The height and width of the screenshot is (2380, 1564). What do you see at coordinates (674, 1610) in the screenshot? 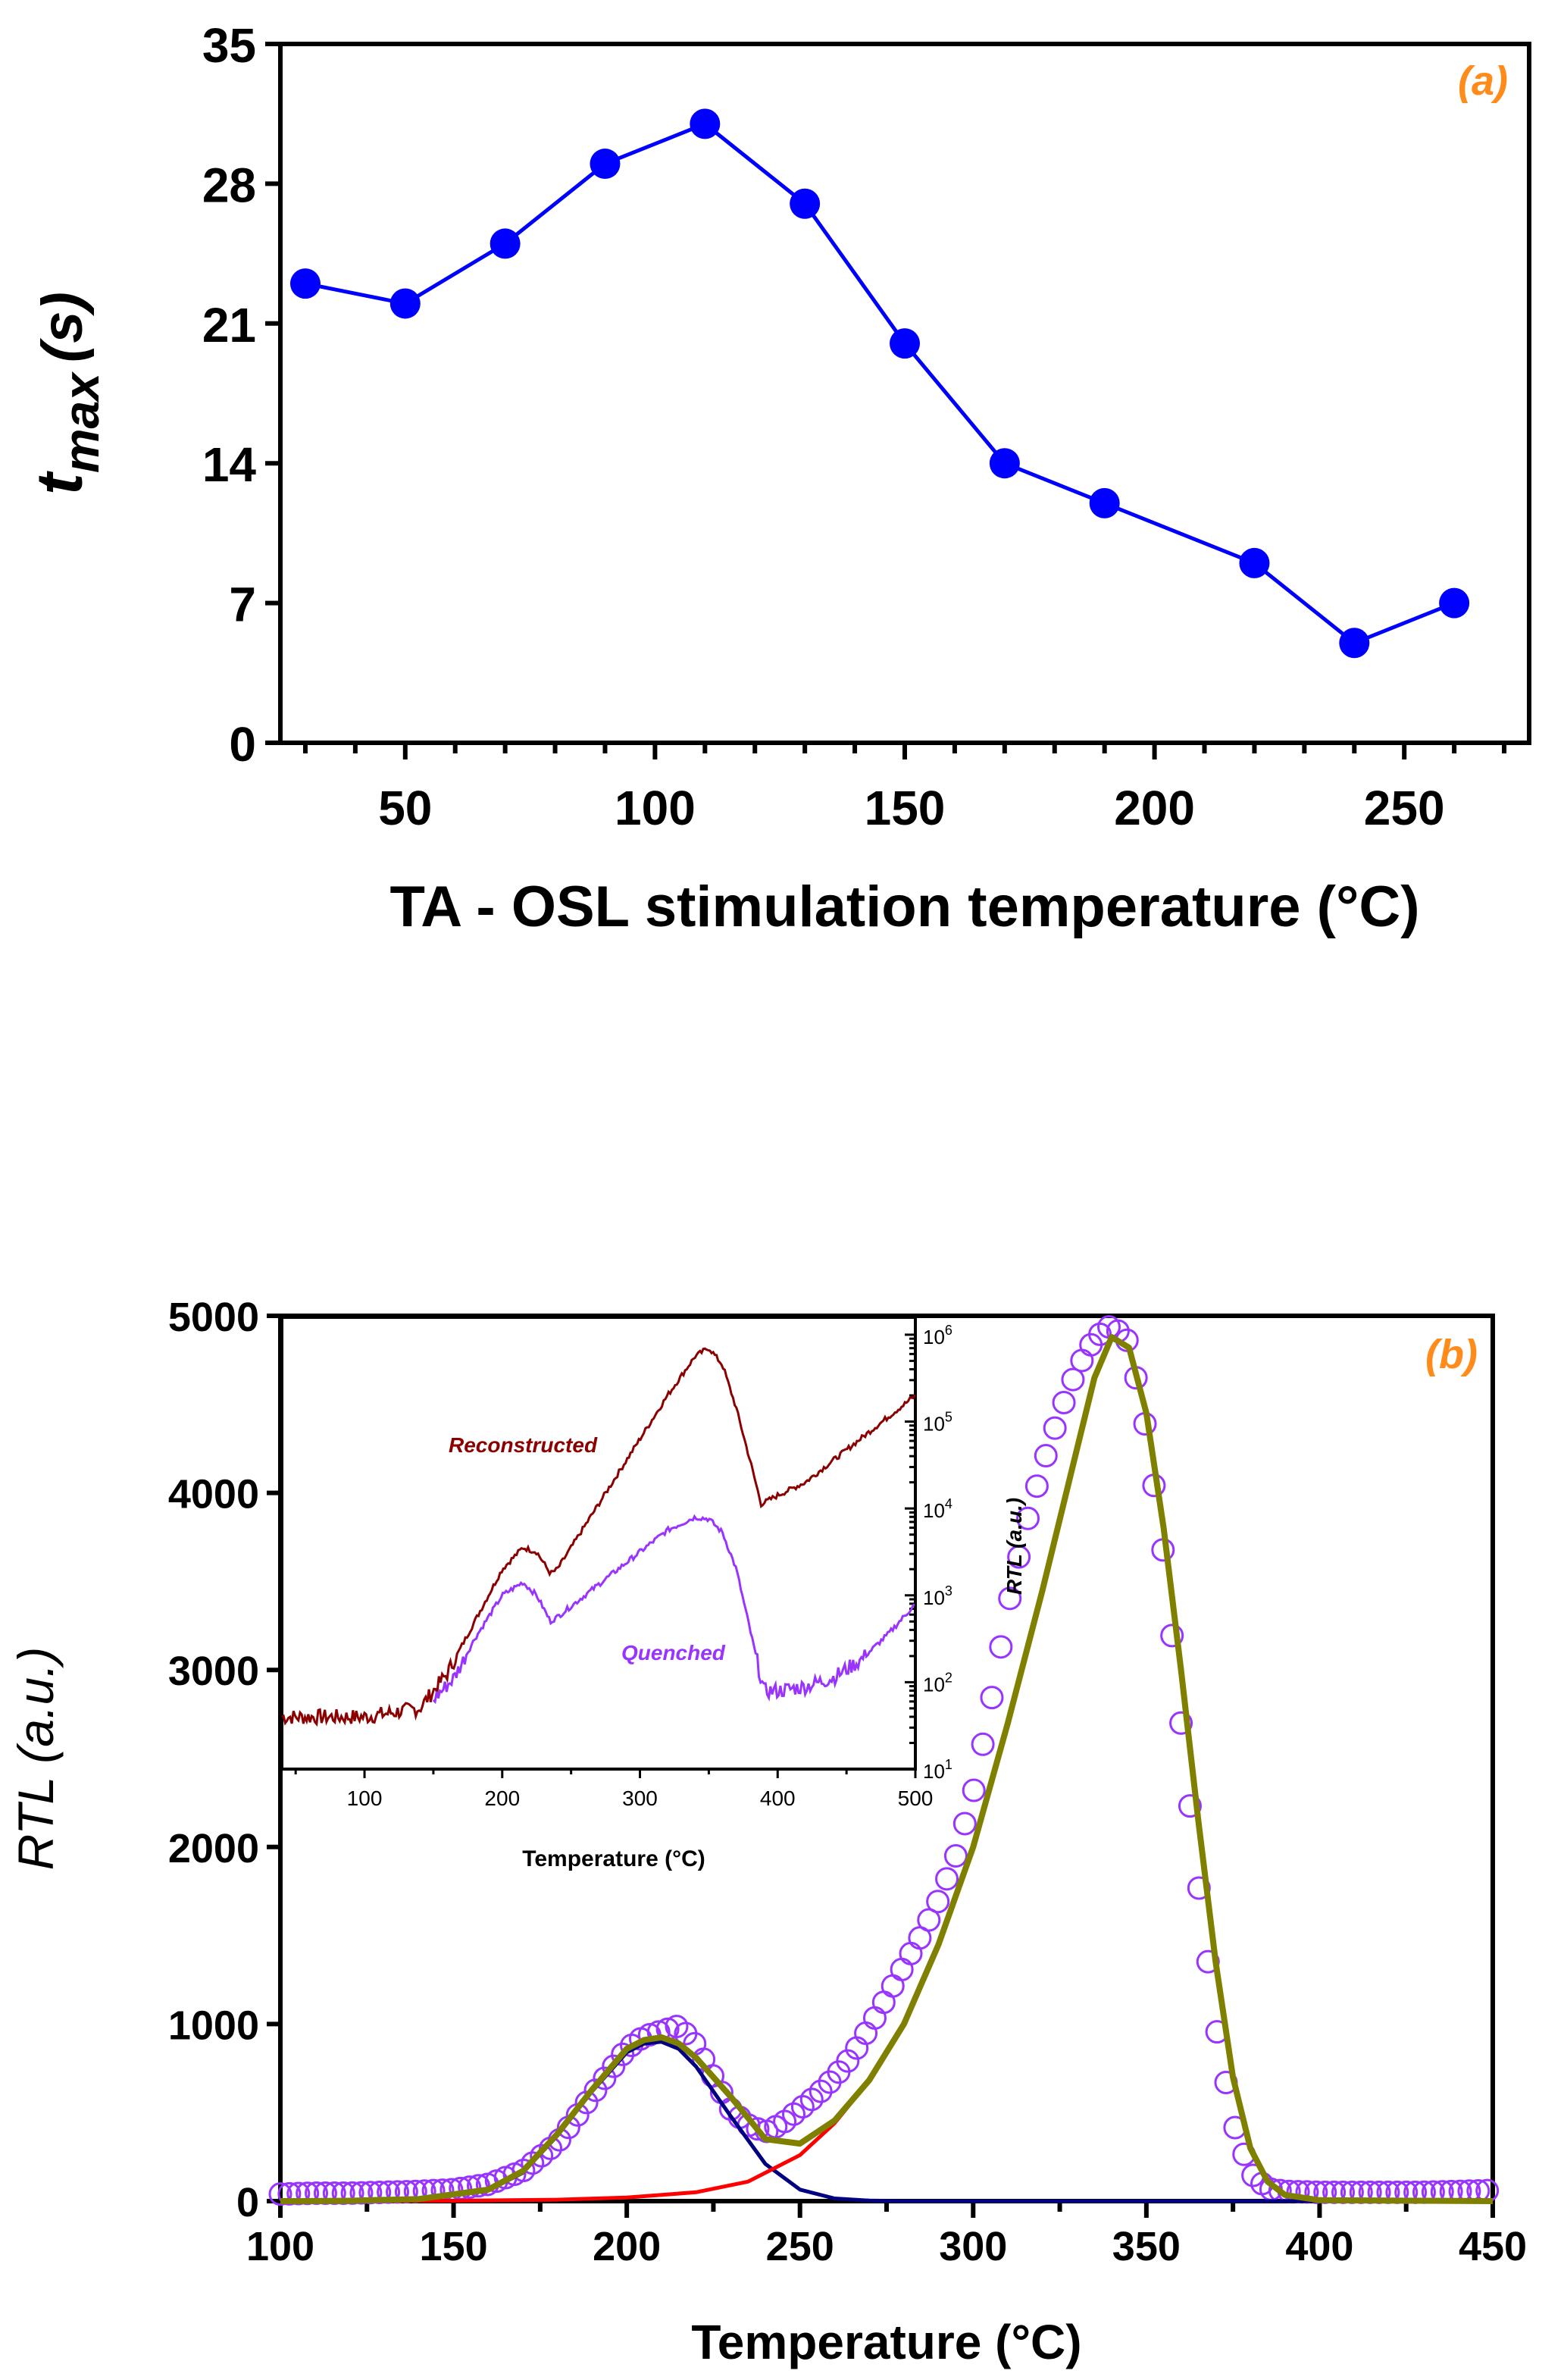
I see `inset-quenched-line` at bounding box center [674, 1610].